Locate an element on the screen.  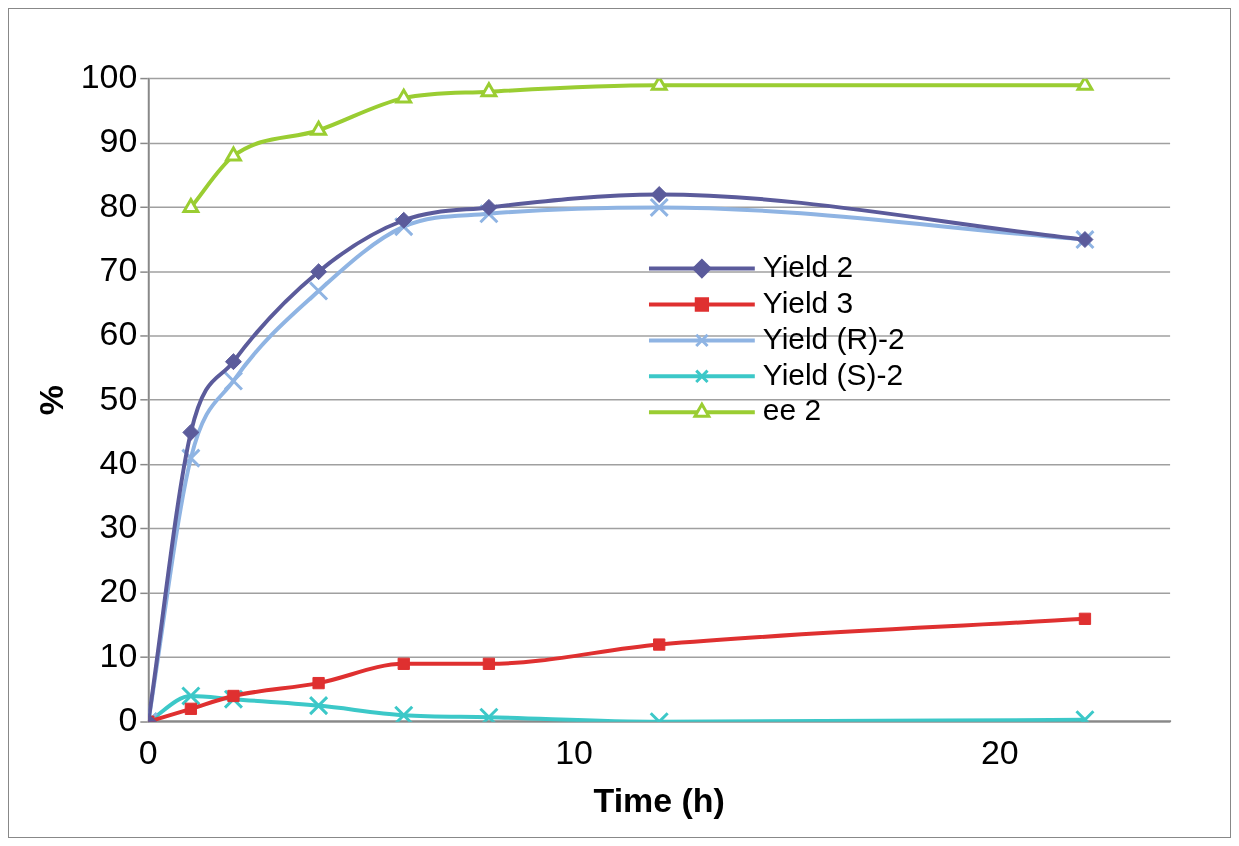
y-tick-label: 30 is located at coordinates (118, 526).